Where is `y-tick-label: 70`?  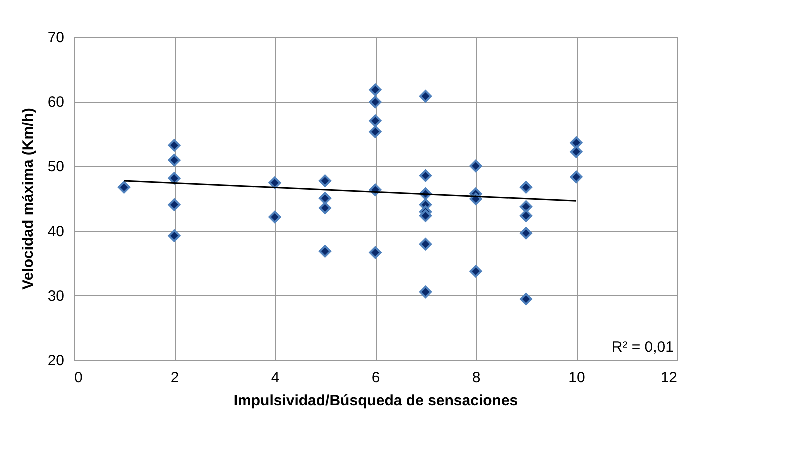 y-tick-label: 70 is located at coordinates (56, 38).